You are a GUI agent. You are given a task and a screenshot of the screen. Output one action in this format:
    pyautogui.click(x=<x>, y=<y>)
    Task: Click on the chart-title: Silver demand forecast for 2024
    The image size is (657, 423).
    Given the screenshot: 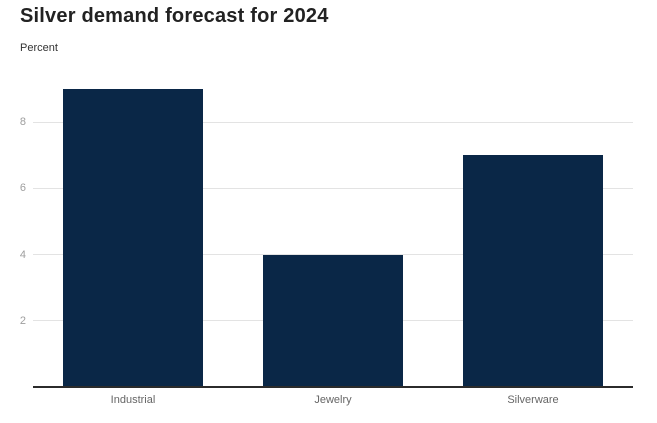 What is the action you would take?
    pyautogui.click(x=174, y=16)
    